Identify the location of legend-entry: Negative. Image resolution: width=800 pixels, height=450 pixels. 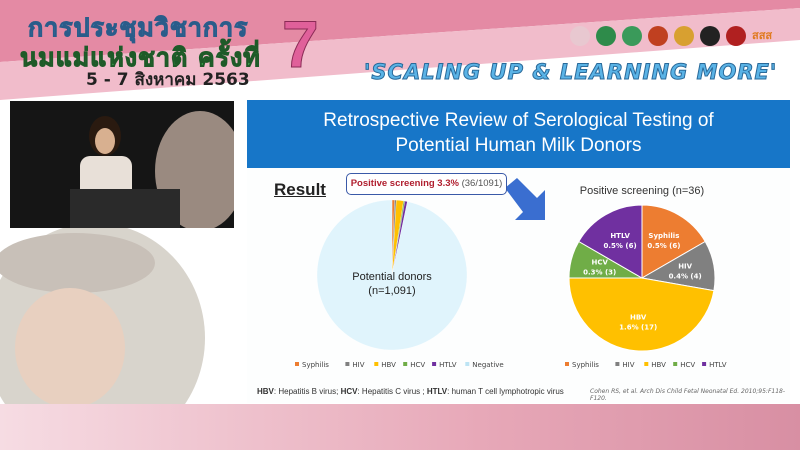
(487, 365).